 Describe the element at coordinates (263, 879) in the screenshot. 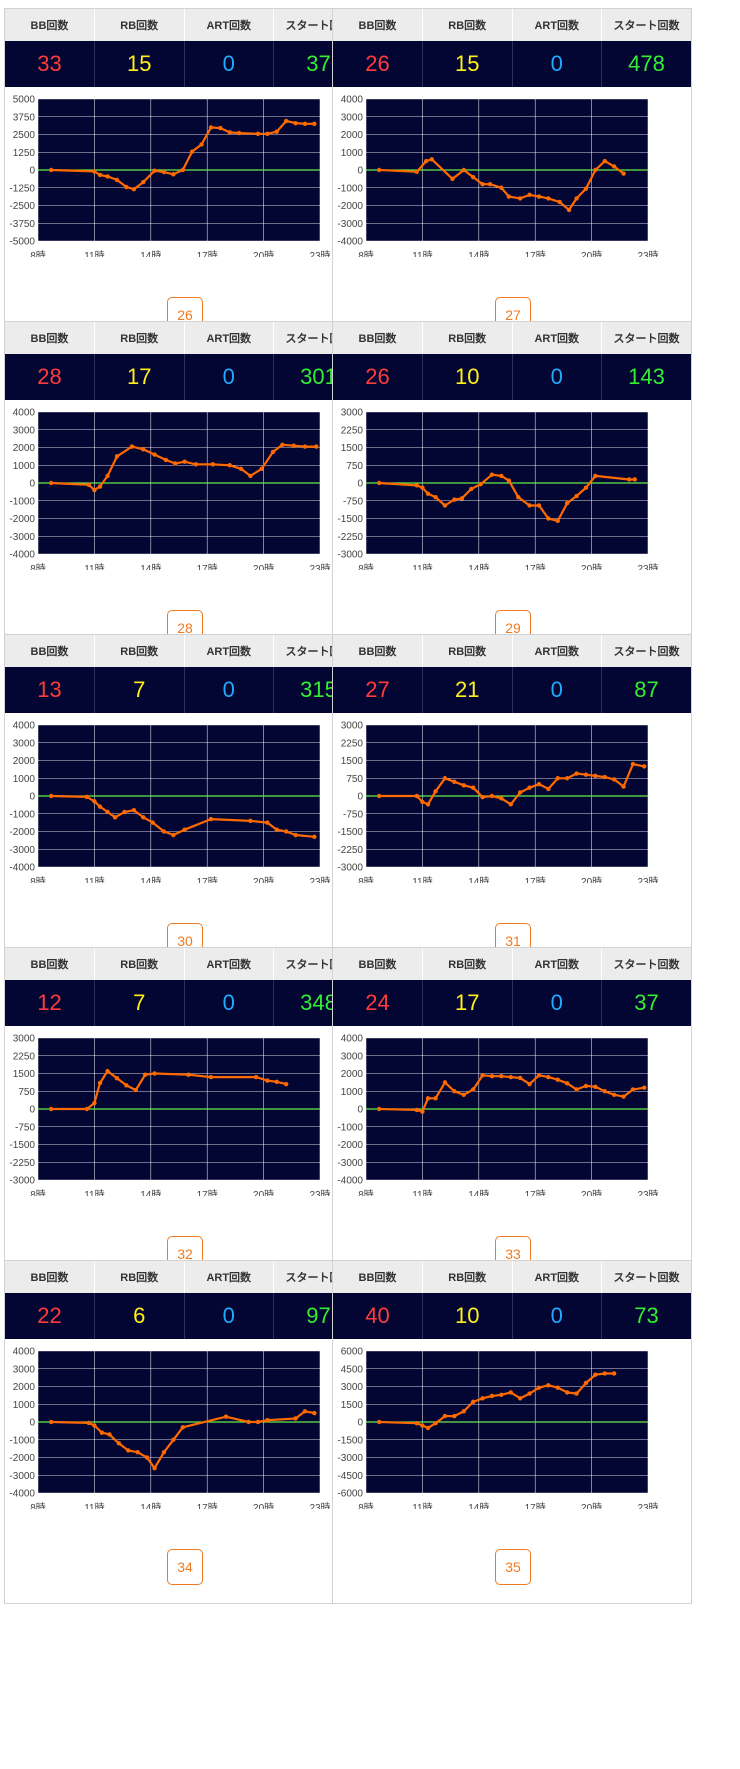

I see `x-tick-label: 20時` at that location.